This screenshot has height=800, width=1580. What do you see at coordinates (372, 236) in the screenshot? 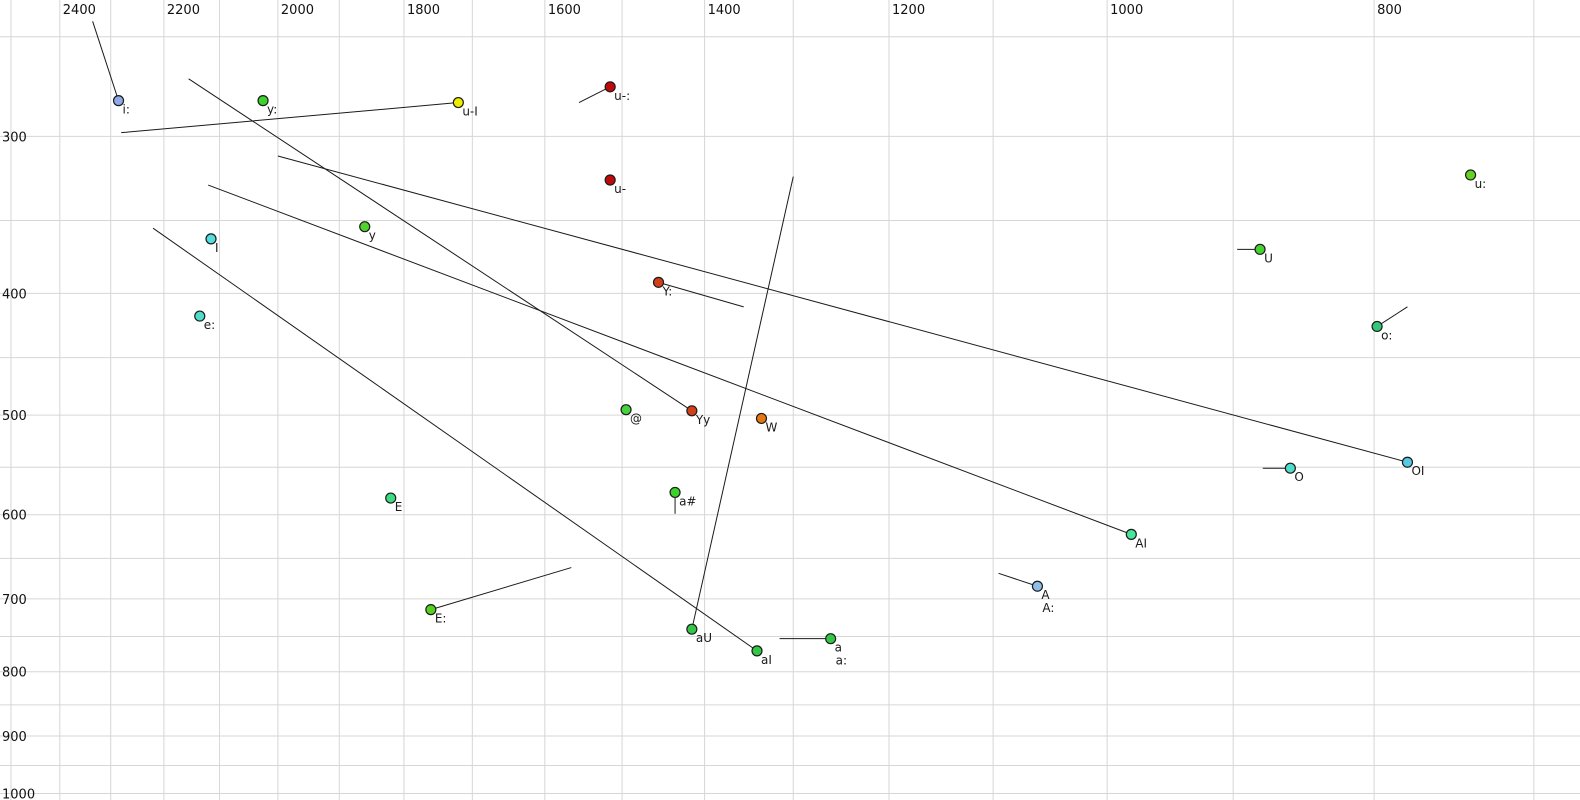
I see `vowel-point-label: y` at bounding box center [372, 236].